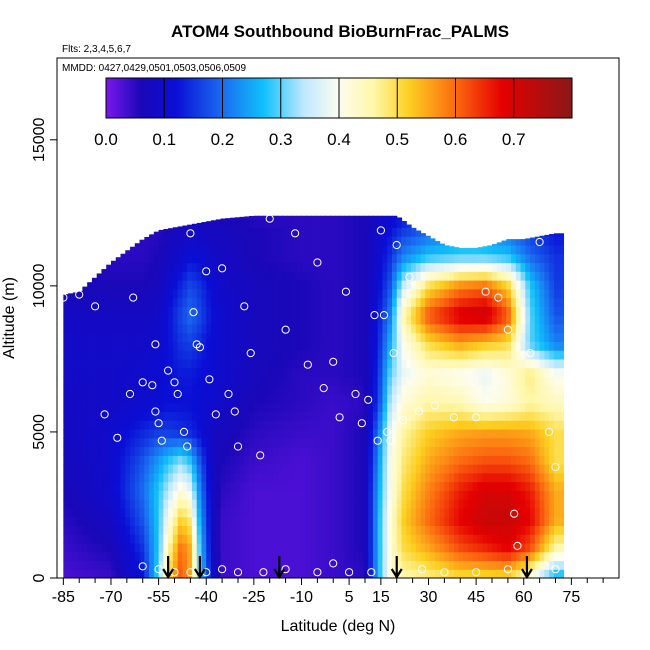 The width and height of the screenshot is (650, 650). Describe the element at coordinates (223, 139) in the screenshot. I see `colorbar-tick-label: 0.2` at that location.